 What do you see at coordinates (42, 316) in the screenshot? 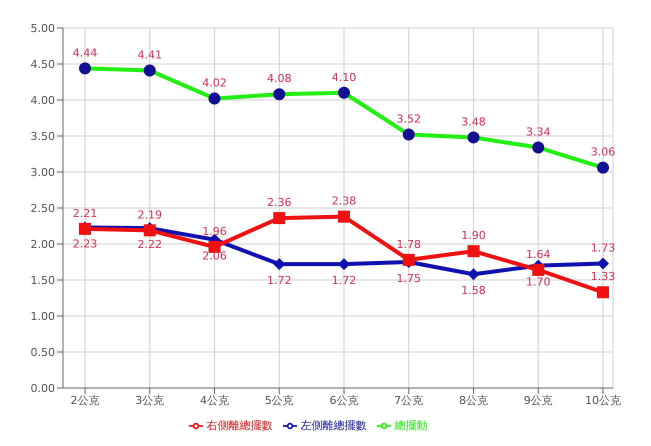
I see `y-tick-label: 1.00` at bounding box center [42, 316].